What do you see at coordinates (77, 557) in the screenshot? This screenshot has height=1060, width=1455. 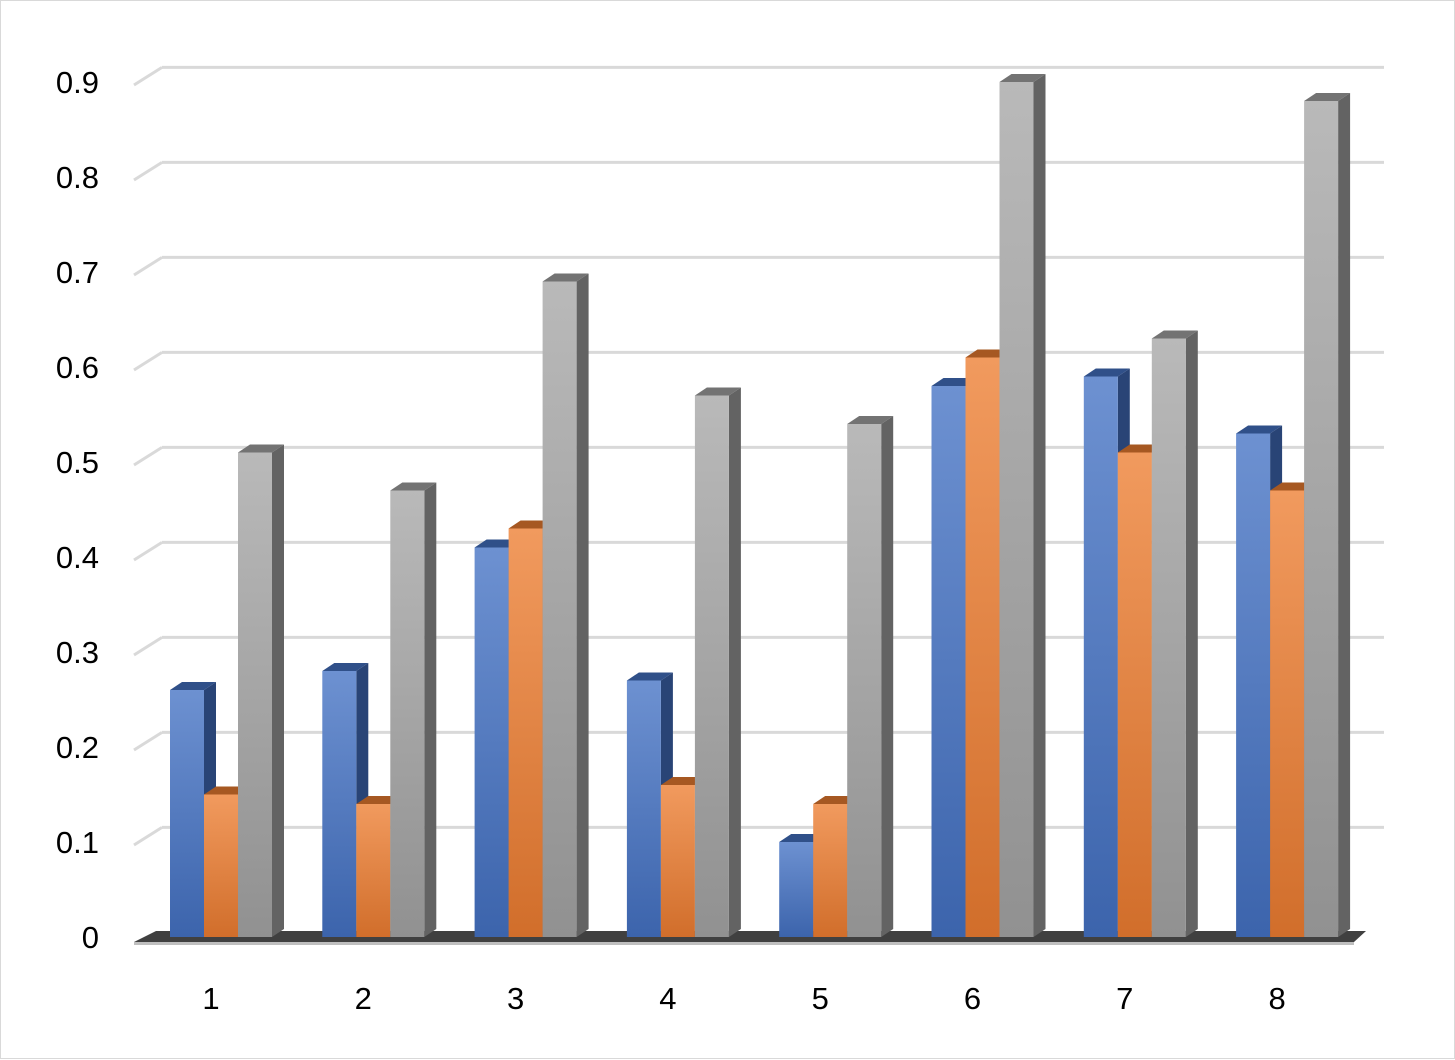 I see `y-tick-label: 0.4` at bounding box center [77, 557].